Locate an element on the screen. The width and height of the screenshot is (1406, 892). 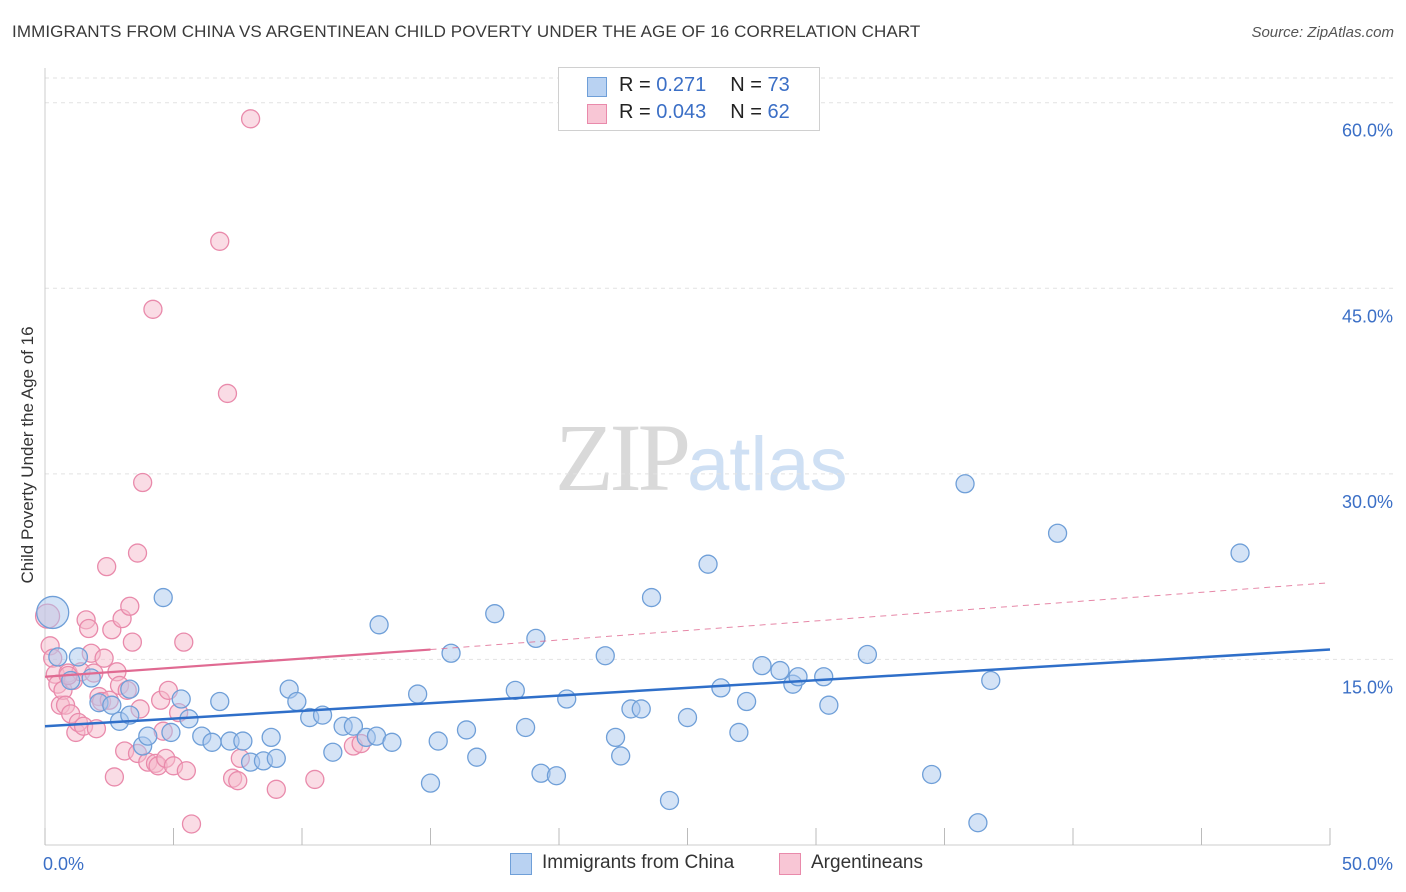
legend-n-label-china: N = is located at coordinates (749, 85).